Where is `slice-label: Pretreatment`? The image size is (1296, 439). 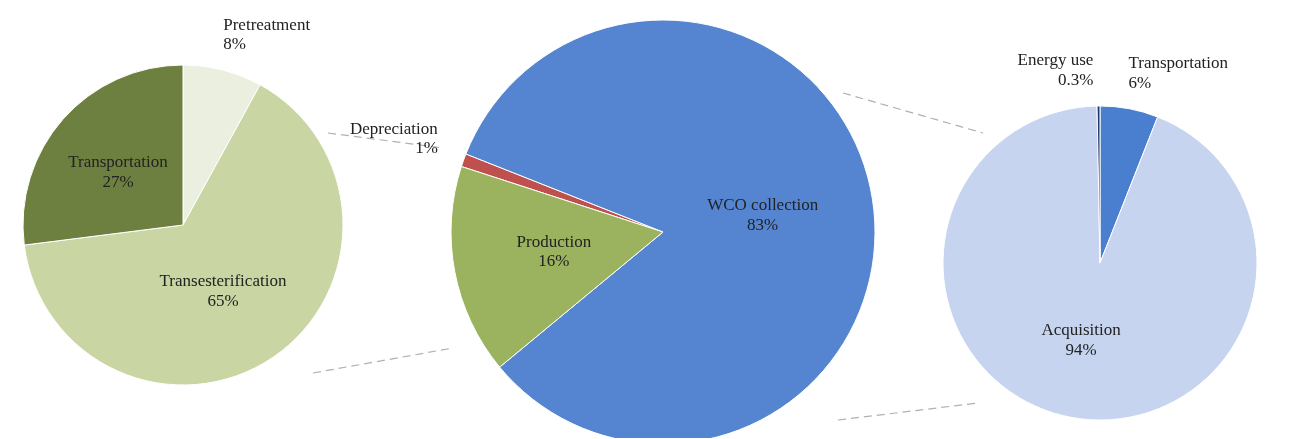 slice-label: Pretreatment is located at coordinates (267, 24).